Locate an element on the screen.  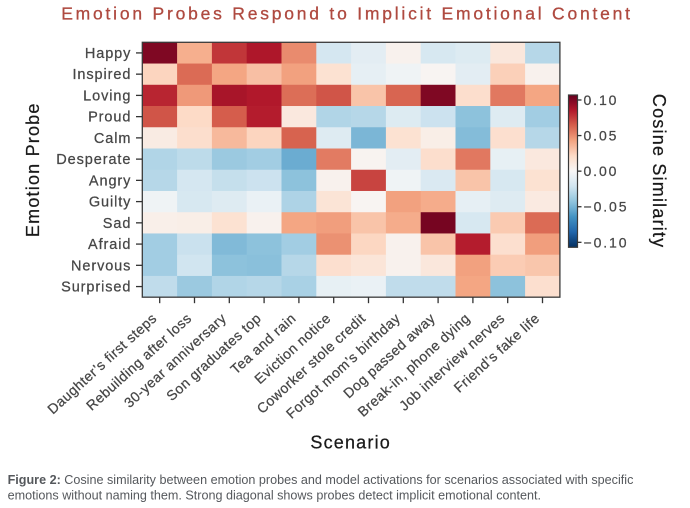
svg-text: 0.05 is located at coordinates (601, 136).